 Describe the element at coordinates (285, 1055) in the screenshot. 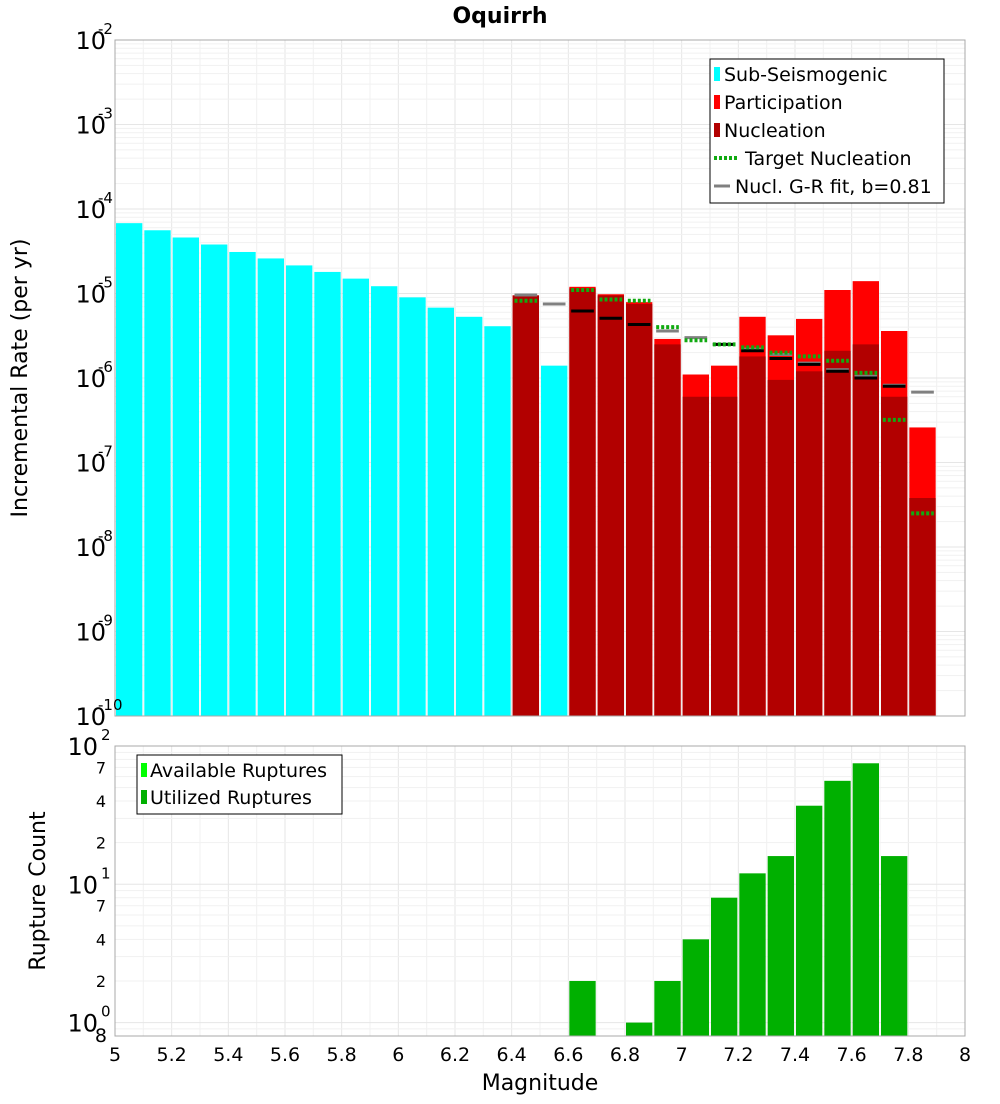

I see `x-tick-label: 5.6` at that location.